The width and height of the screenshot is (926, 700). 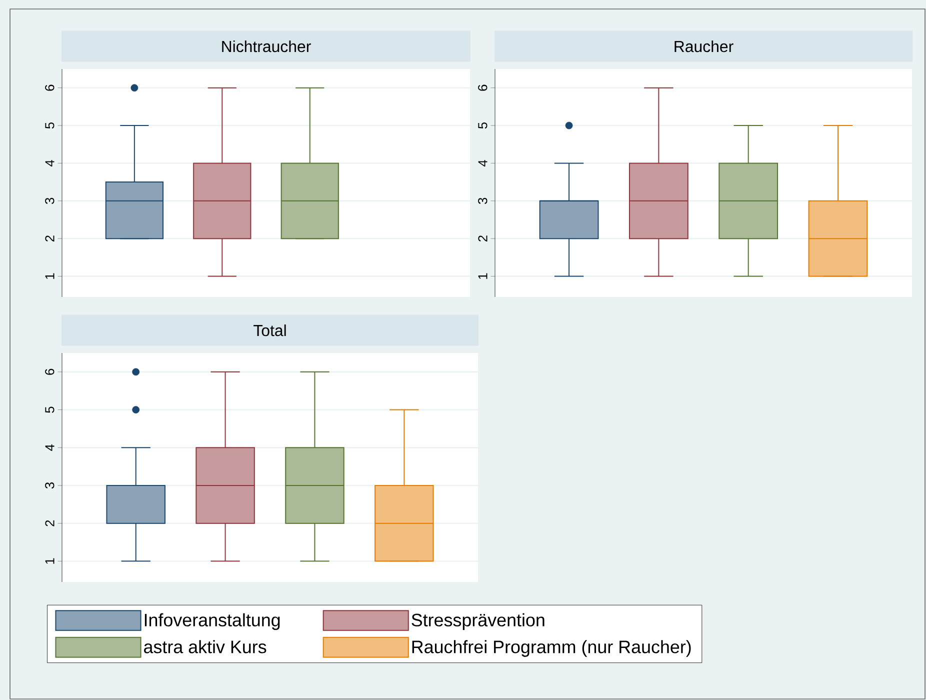 What do you see at coordinates (270, 330) in the screenshot?
I see `chart-title: Total` at bounding box center [270, 330].